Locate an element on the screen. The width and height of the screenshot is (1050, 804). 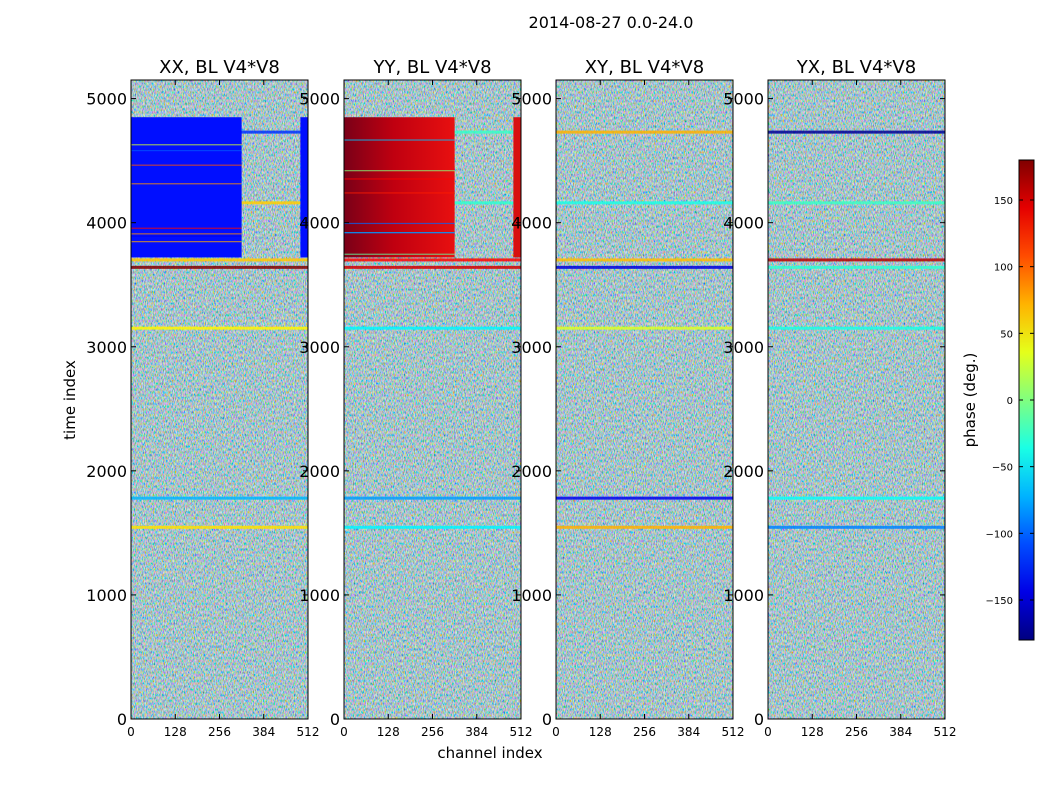
colorbar-label: phase (deg.) is located at coordinates (970, 400).